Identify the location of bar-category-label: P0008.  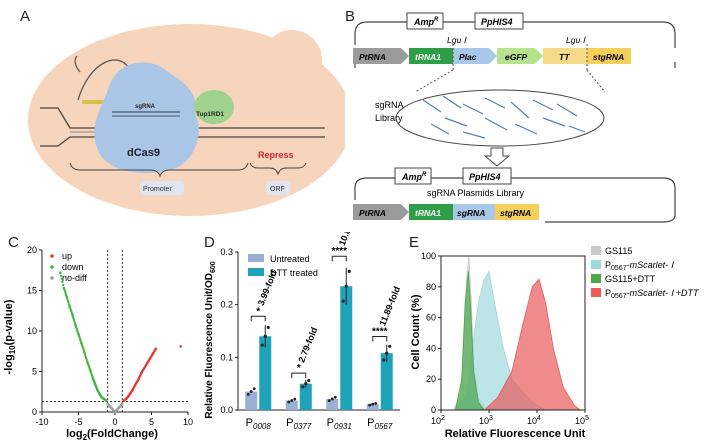
(259, 424).